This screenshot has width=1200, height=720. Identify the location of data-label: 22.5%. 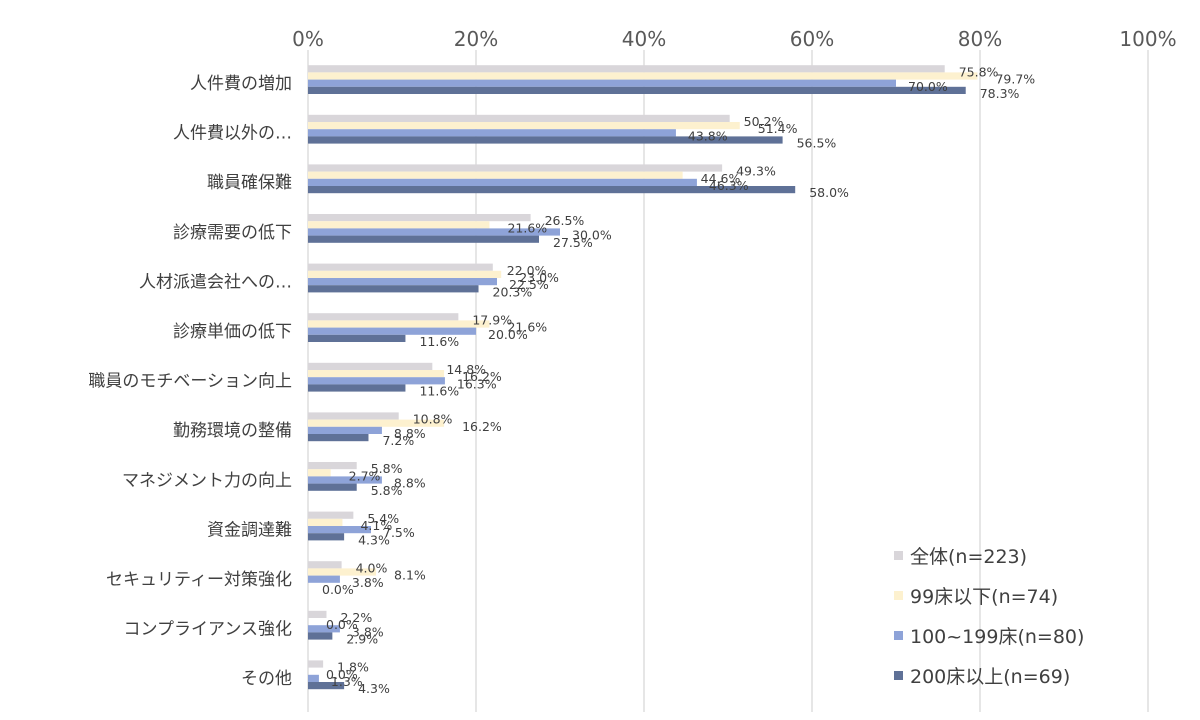
(529, 284).